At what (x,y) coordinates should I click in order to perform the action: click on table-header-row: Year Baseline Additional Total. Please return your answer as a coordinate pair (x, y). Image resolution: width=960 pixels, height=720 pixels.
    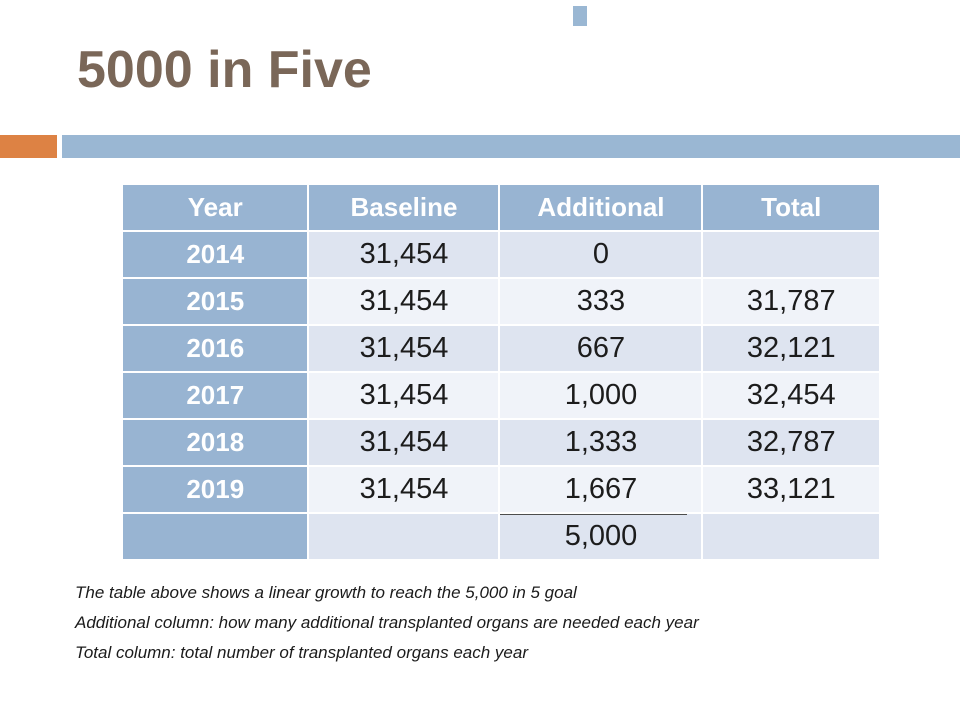
    Looking at the image, I should click on (501, 207).